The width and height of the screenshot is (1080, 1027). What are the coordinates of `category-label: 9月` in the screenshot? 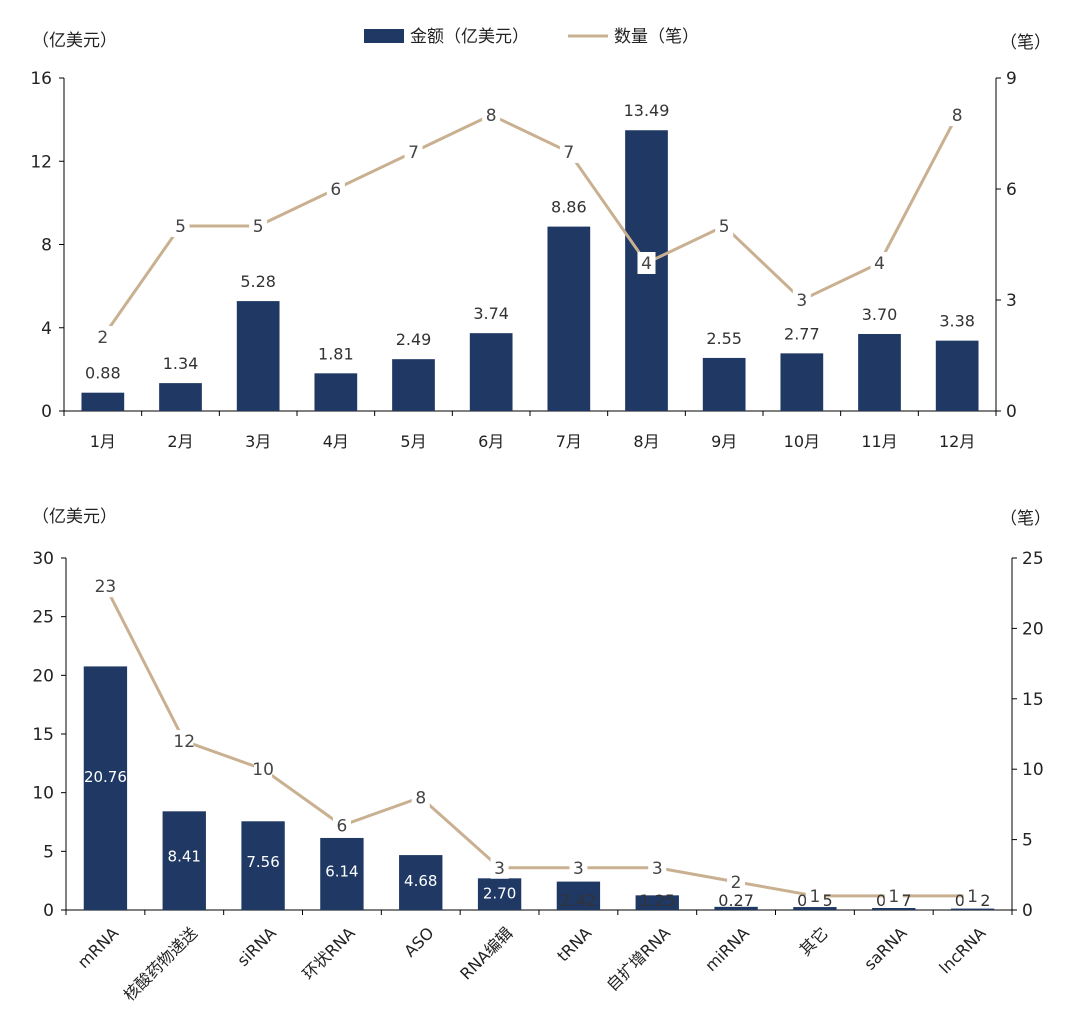 It's located at (724, 441).